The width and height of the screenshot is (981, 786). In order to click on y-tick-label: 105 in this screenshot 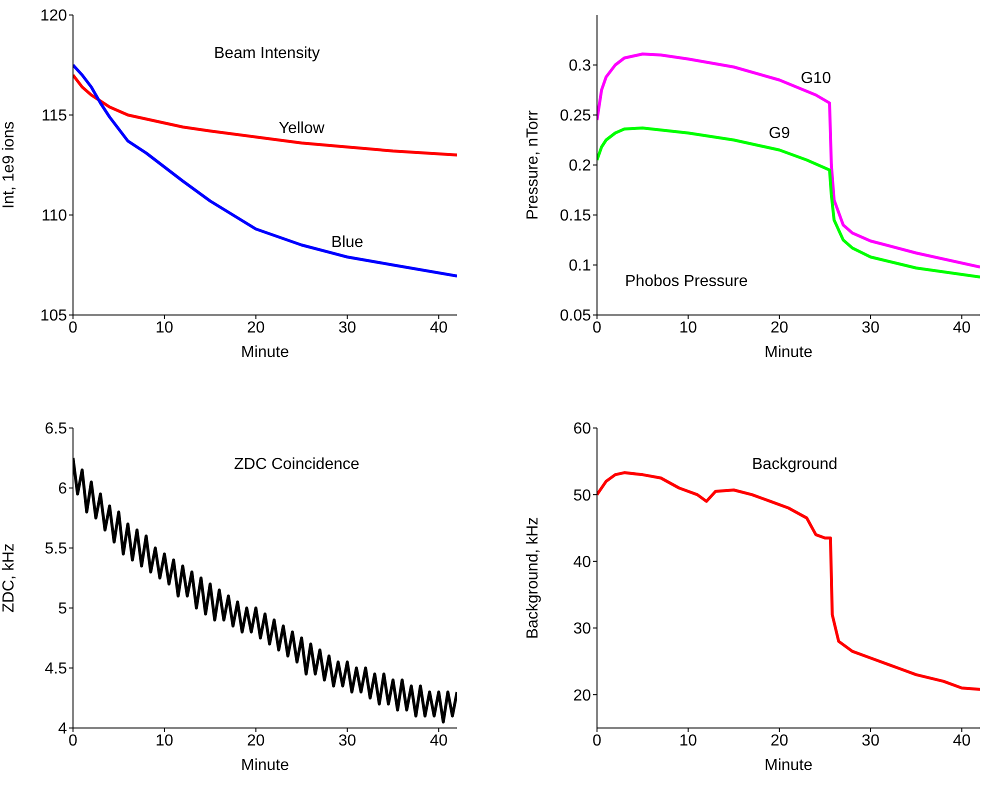, I will do `click(54, 316)`.